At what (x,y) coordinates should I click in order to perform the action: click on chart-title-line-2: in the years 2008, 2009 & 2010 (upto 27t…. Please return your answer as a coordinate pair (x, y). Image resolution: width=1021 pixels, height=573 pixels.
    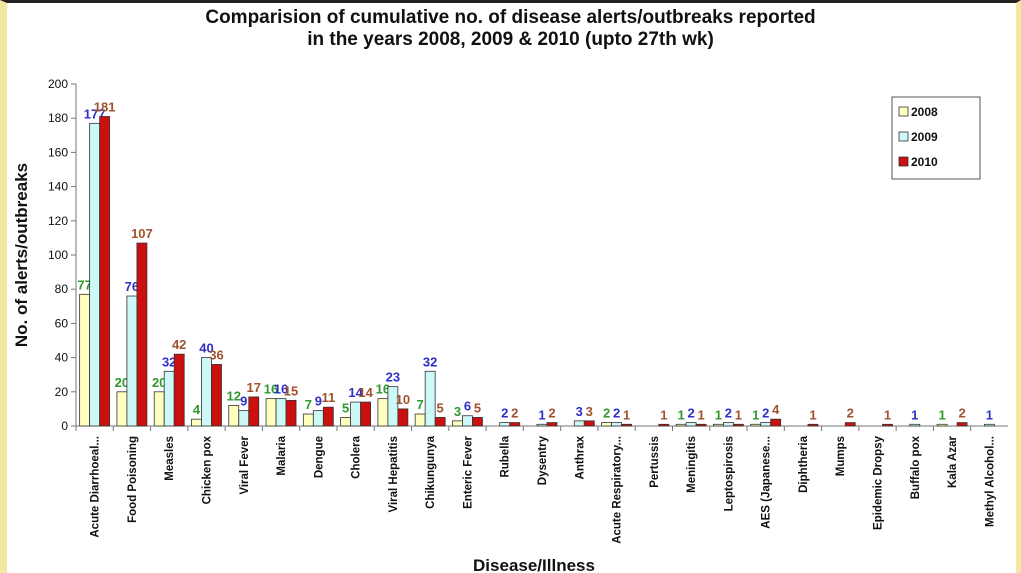
    Looking at the image, I should click on (510, 39).